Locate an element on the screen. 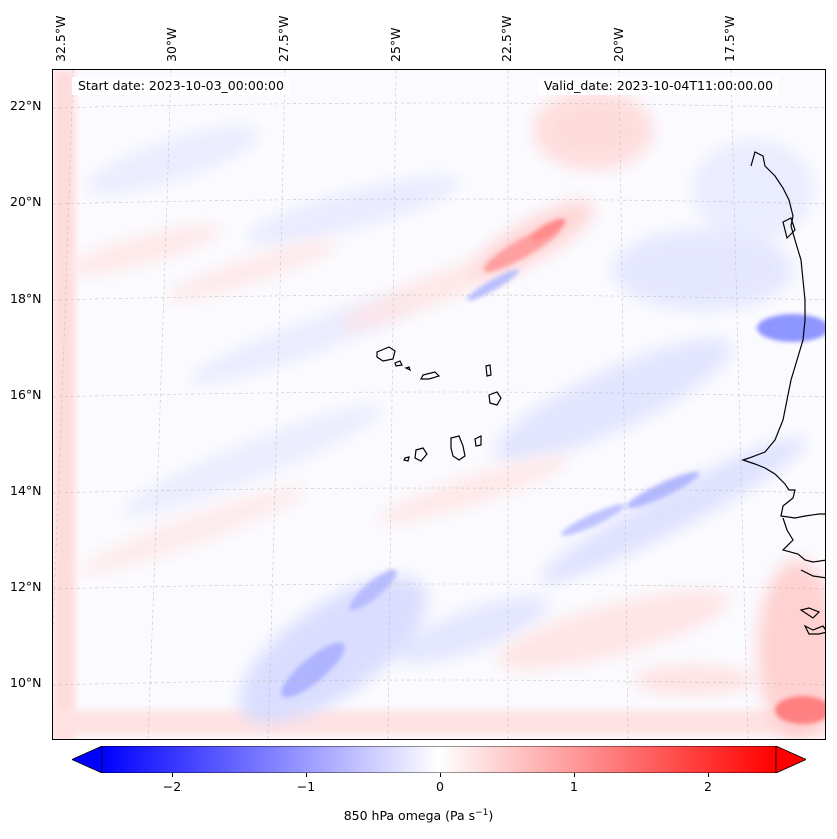 Image resolution: width=837 pixels, height=839 pixels. start-date-label: Start date: 2023-10-03_00:00:00 is located at coordinates (181, 86).